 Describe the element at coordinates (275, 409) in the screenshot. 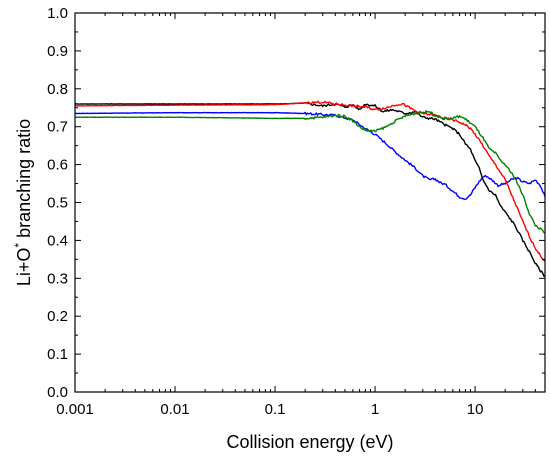

I see `x-tick-label: 0.1` at that location.